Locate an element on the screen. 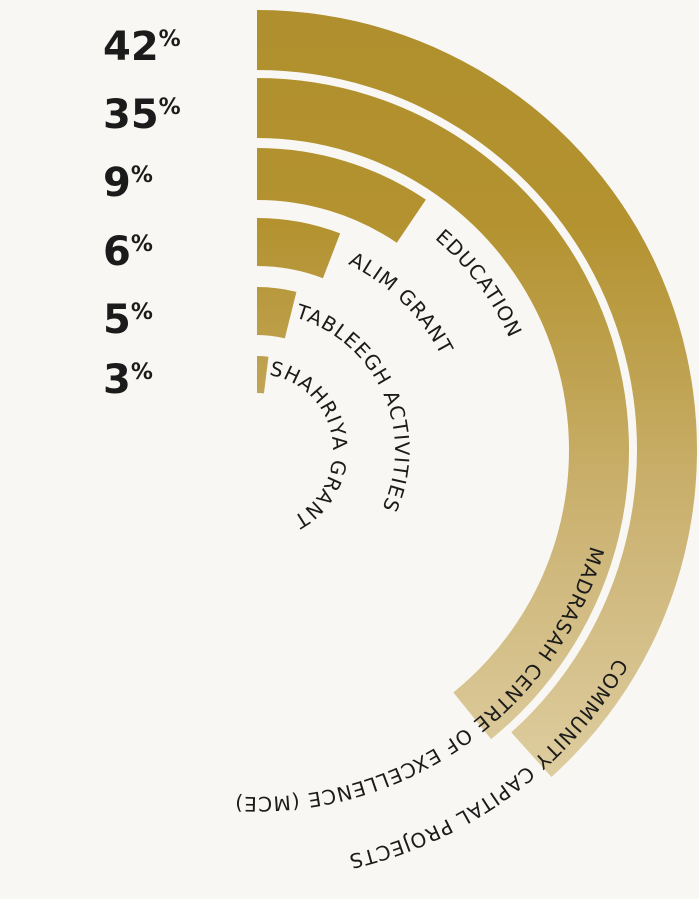 This screenshot has height=899, width=699. percent-label-2: 35% is located at coordinates (142, 115).